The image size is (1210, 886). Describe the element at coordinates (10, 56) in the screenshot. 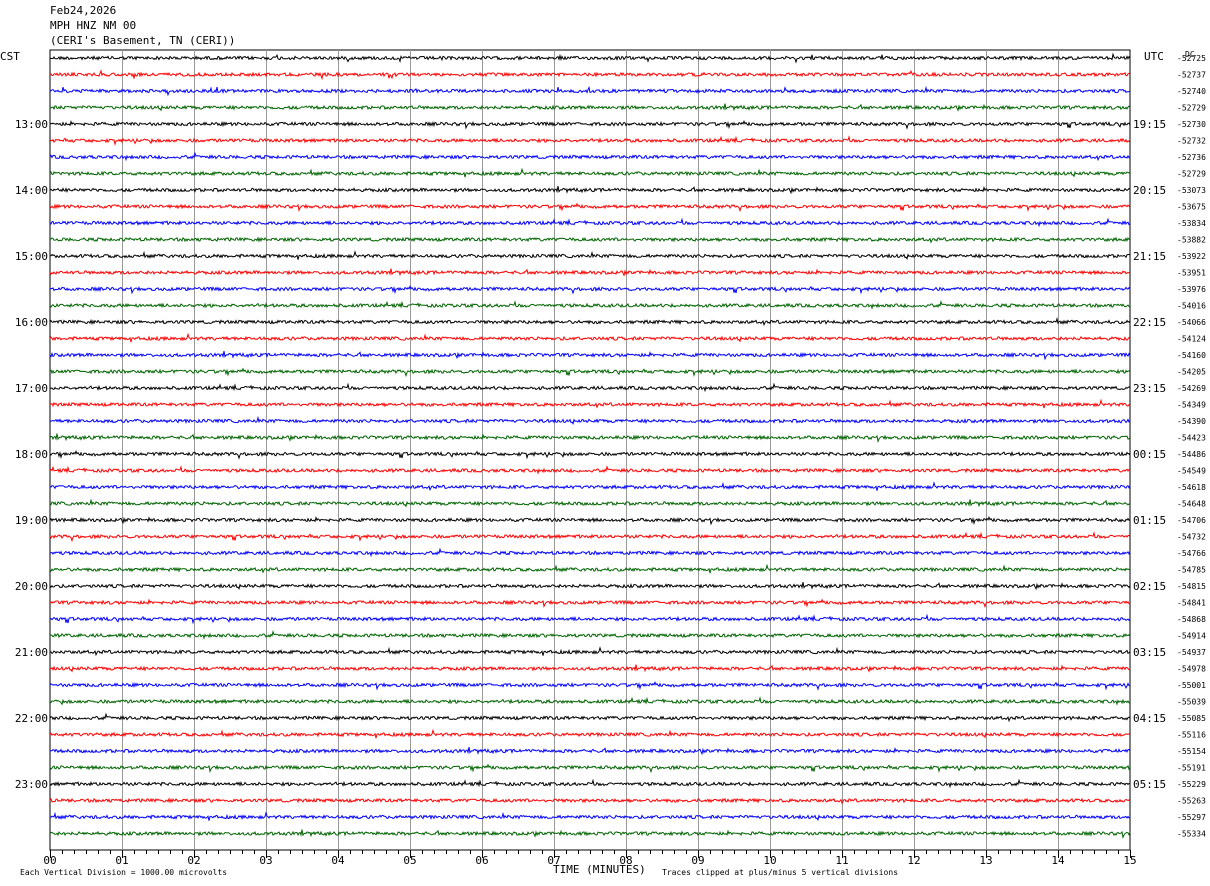

I see `cst-label: CST` at that location.